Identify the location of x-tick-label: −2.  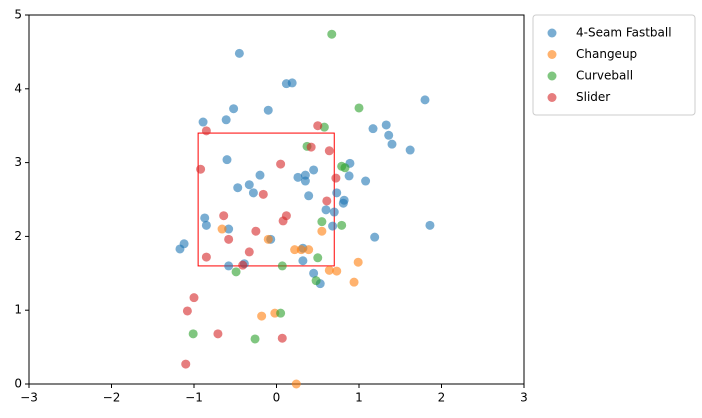
(112, 398).